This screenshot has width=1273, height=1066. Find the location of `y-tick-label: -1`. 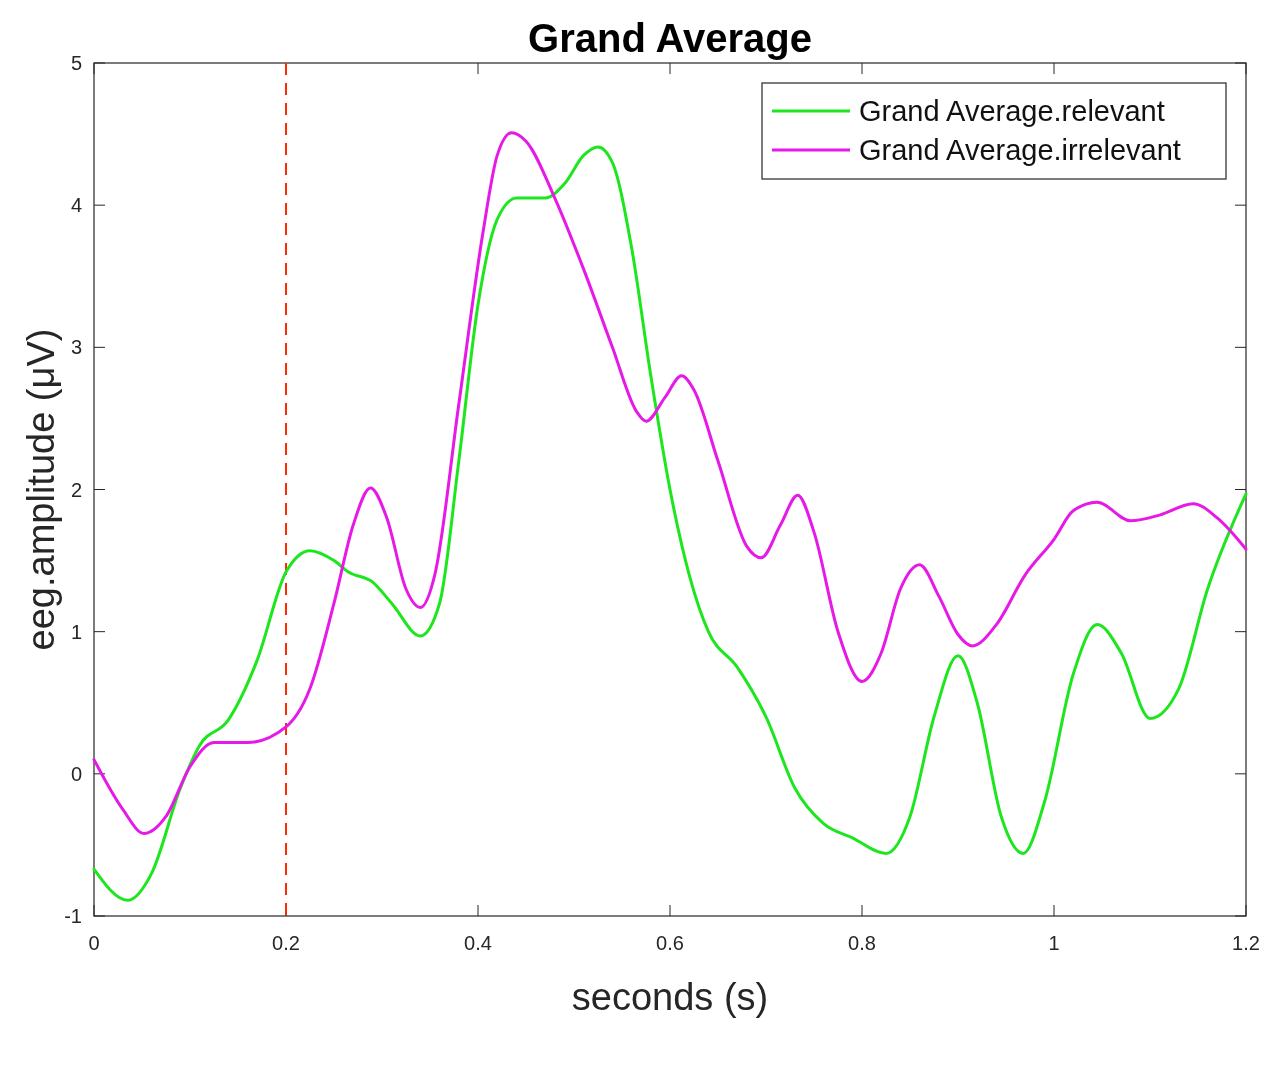

y-tick-label: -1 is located at coordinates (73, 916).